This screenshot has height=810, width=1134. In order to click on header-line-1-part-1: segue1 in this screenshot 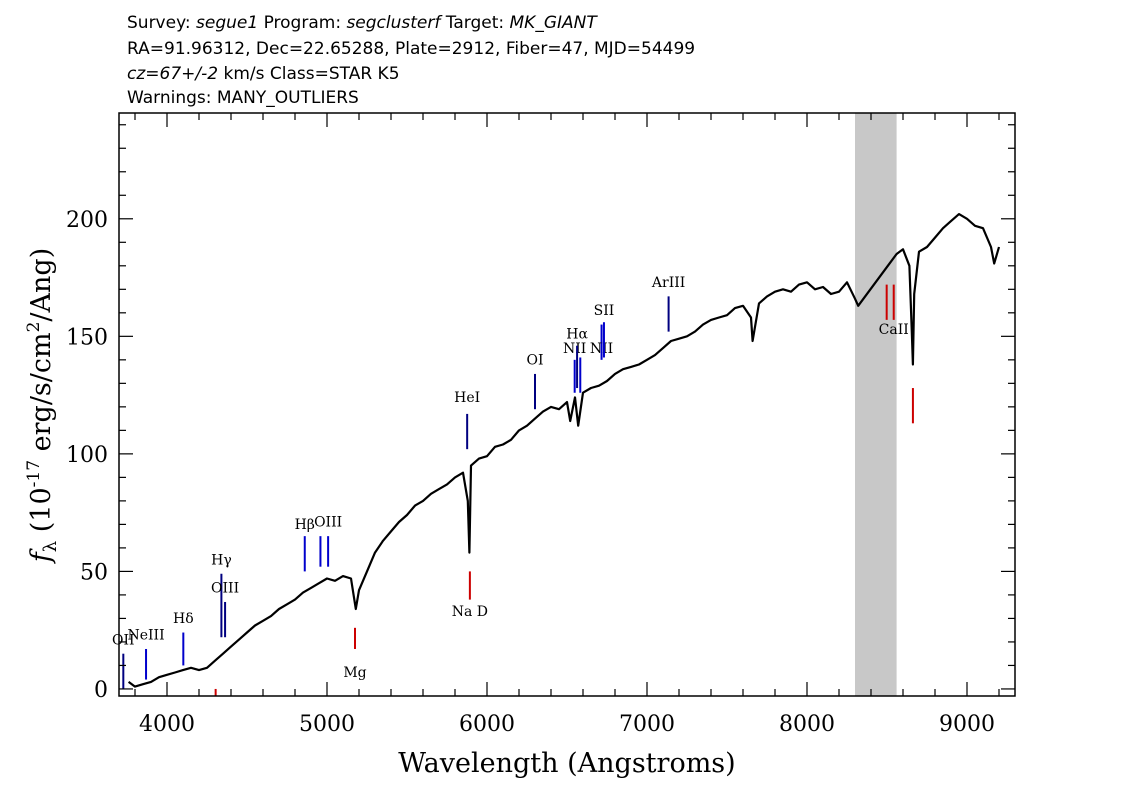, I will do `click(227, 23)`.